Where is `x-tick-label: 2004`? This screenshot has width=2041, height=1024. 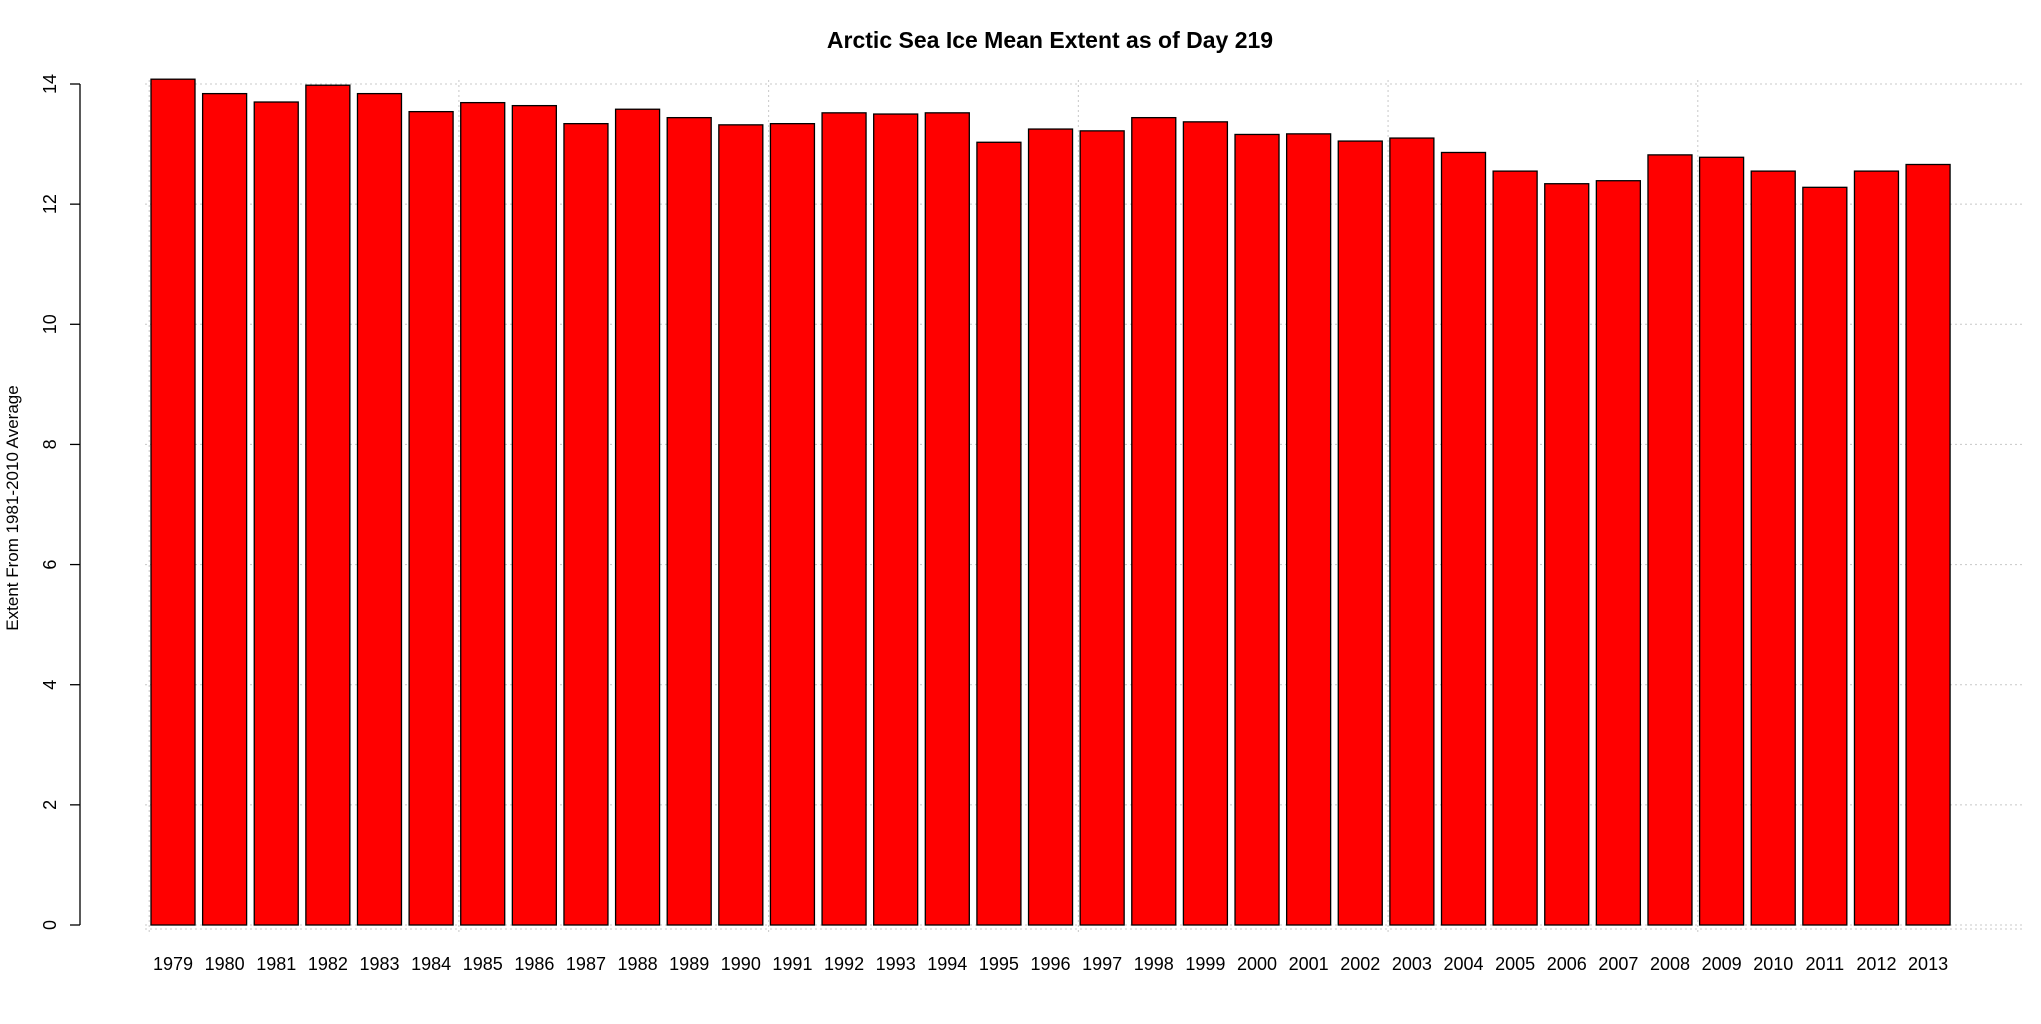 x-tick-label: 2004 is located at coordinates (1463, 964).